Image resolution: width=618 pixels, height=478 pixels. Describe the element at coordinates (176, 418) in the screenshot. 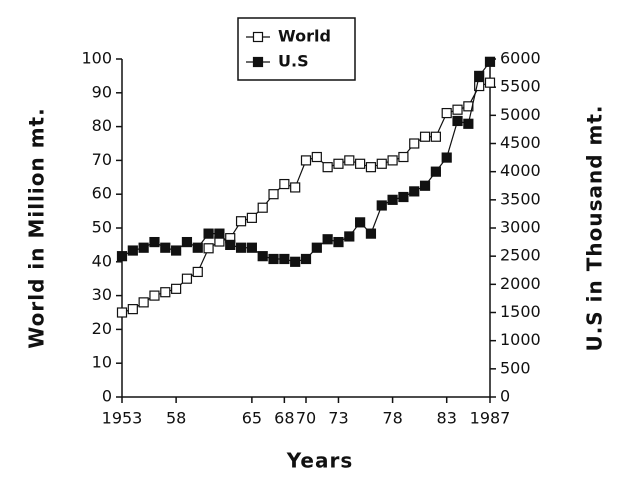

I see `x-tick-label: 58` at that location.